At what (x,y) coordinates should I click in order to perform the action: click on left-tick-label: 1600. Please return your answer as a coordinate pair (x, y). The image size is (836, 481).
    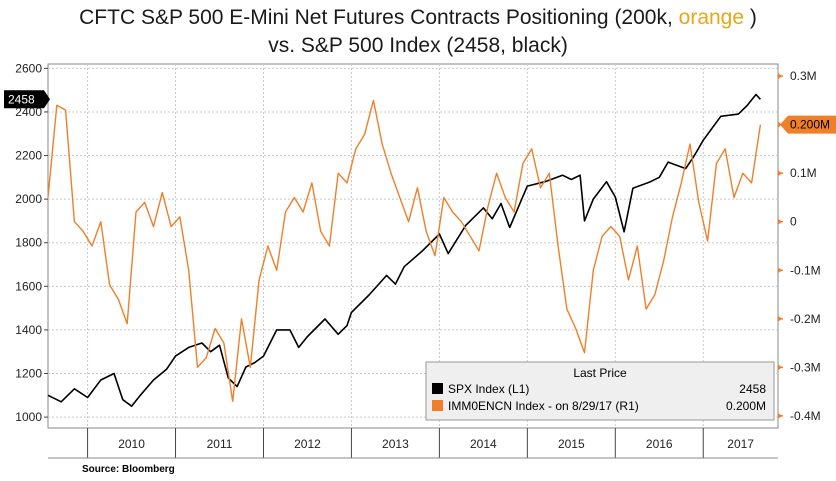
    Looking at the image, I should click on (28, 286).